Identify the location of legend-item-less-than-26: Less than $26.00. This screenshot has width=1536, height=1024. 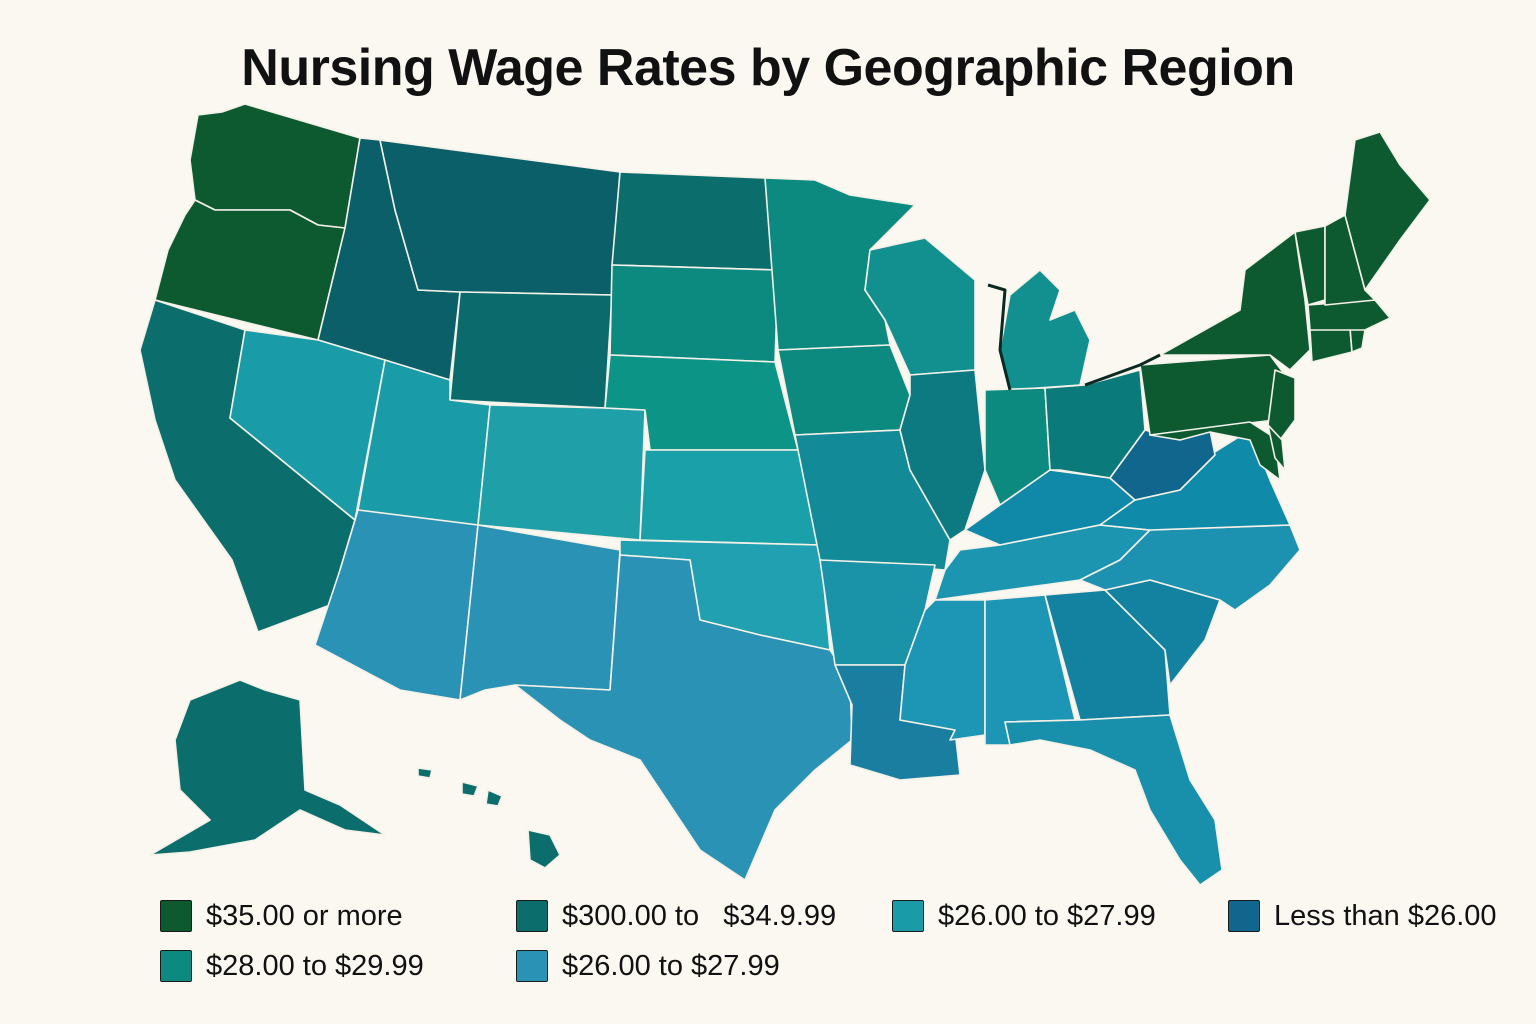
(1362, 916).